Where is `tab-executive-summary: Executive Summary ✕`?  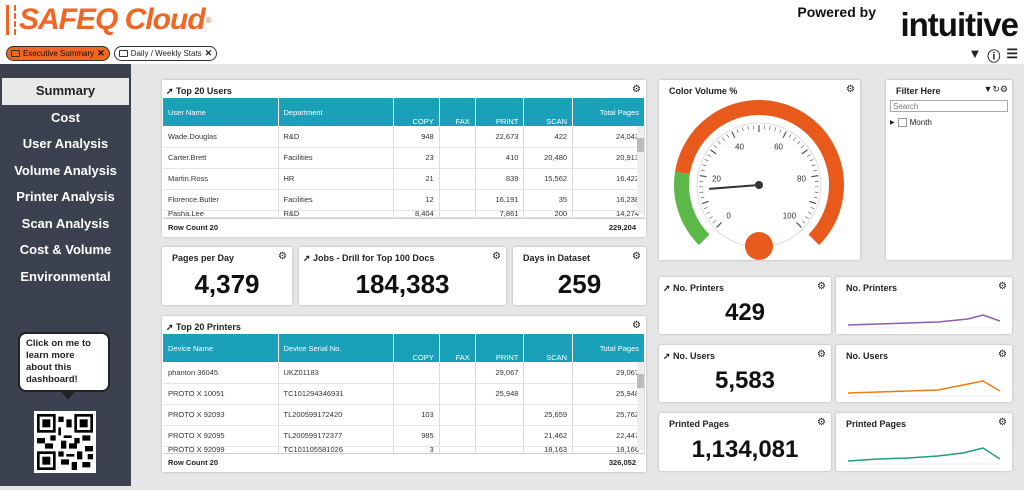
tab-executive-summary: Executive Summary ✕ is located at coordinates (58, 53).